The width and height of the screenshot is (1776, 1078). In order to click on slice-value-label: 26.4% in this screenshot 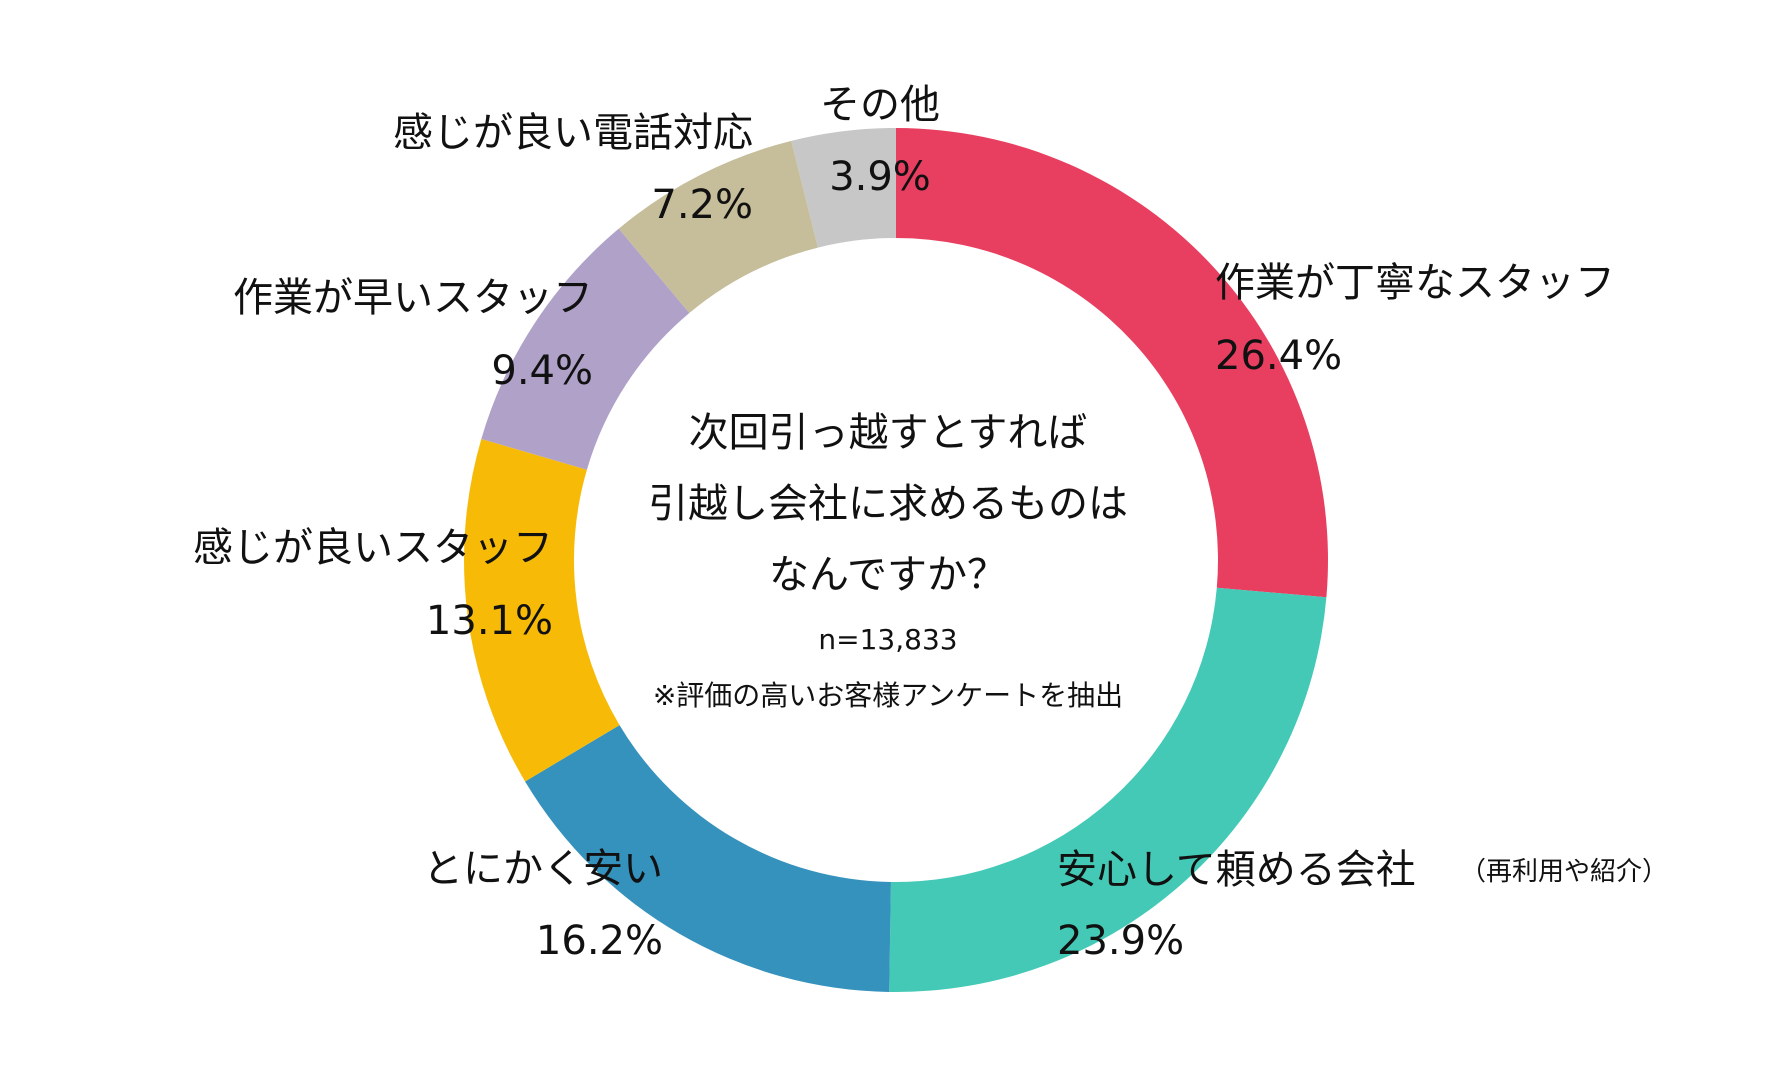, I will do `click(1278, 356)`.